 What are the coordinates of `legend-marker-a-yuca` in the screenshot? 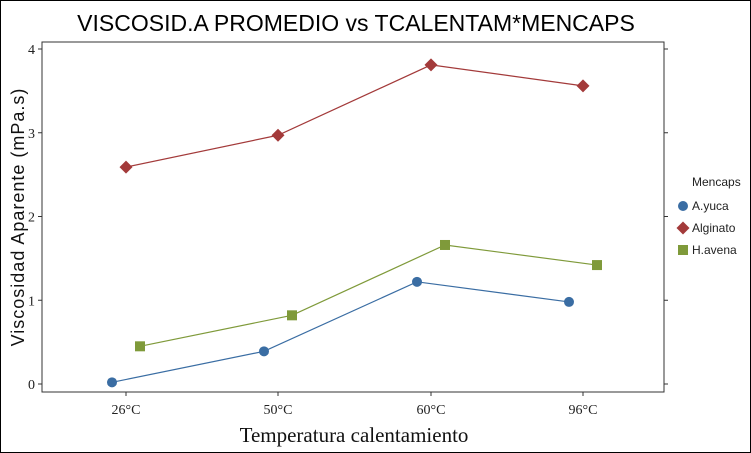 It's located at (683, 206).